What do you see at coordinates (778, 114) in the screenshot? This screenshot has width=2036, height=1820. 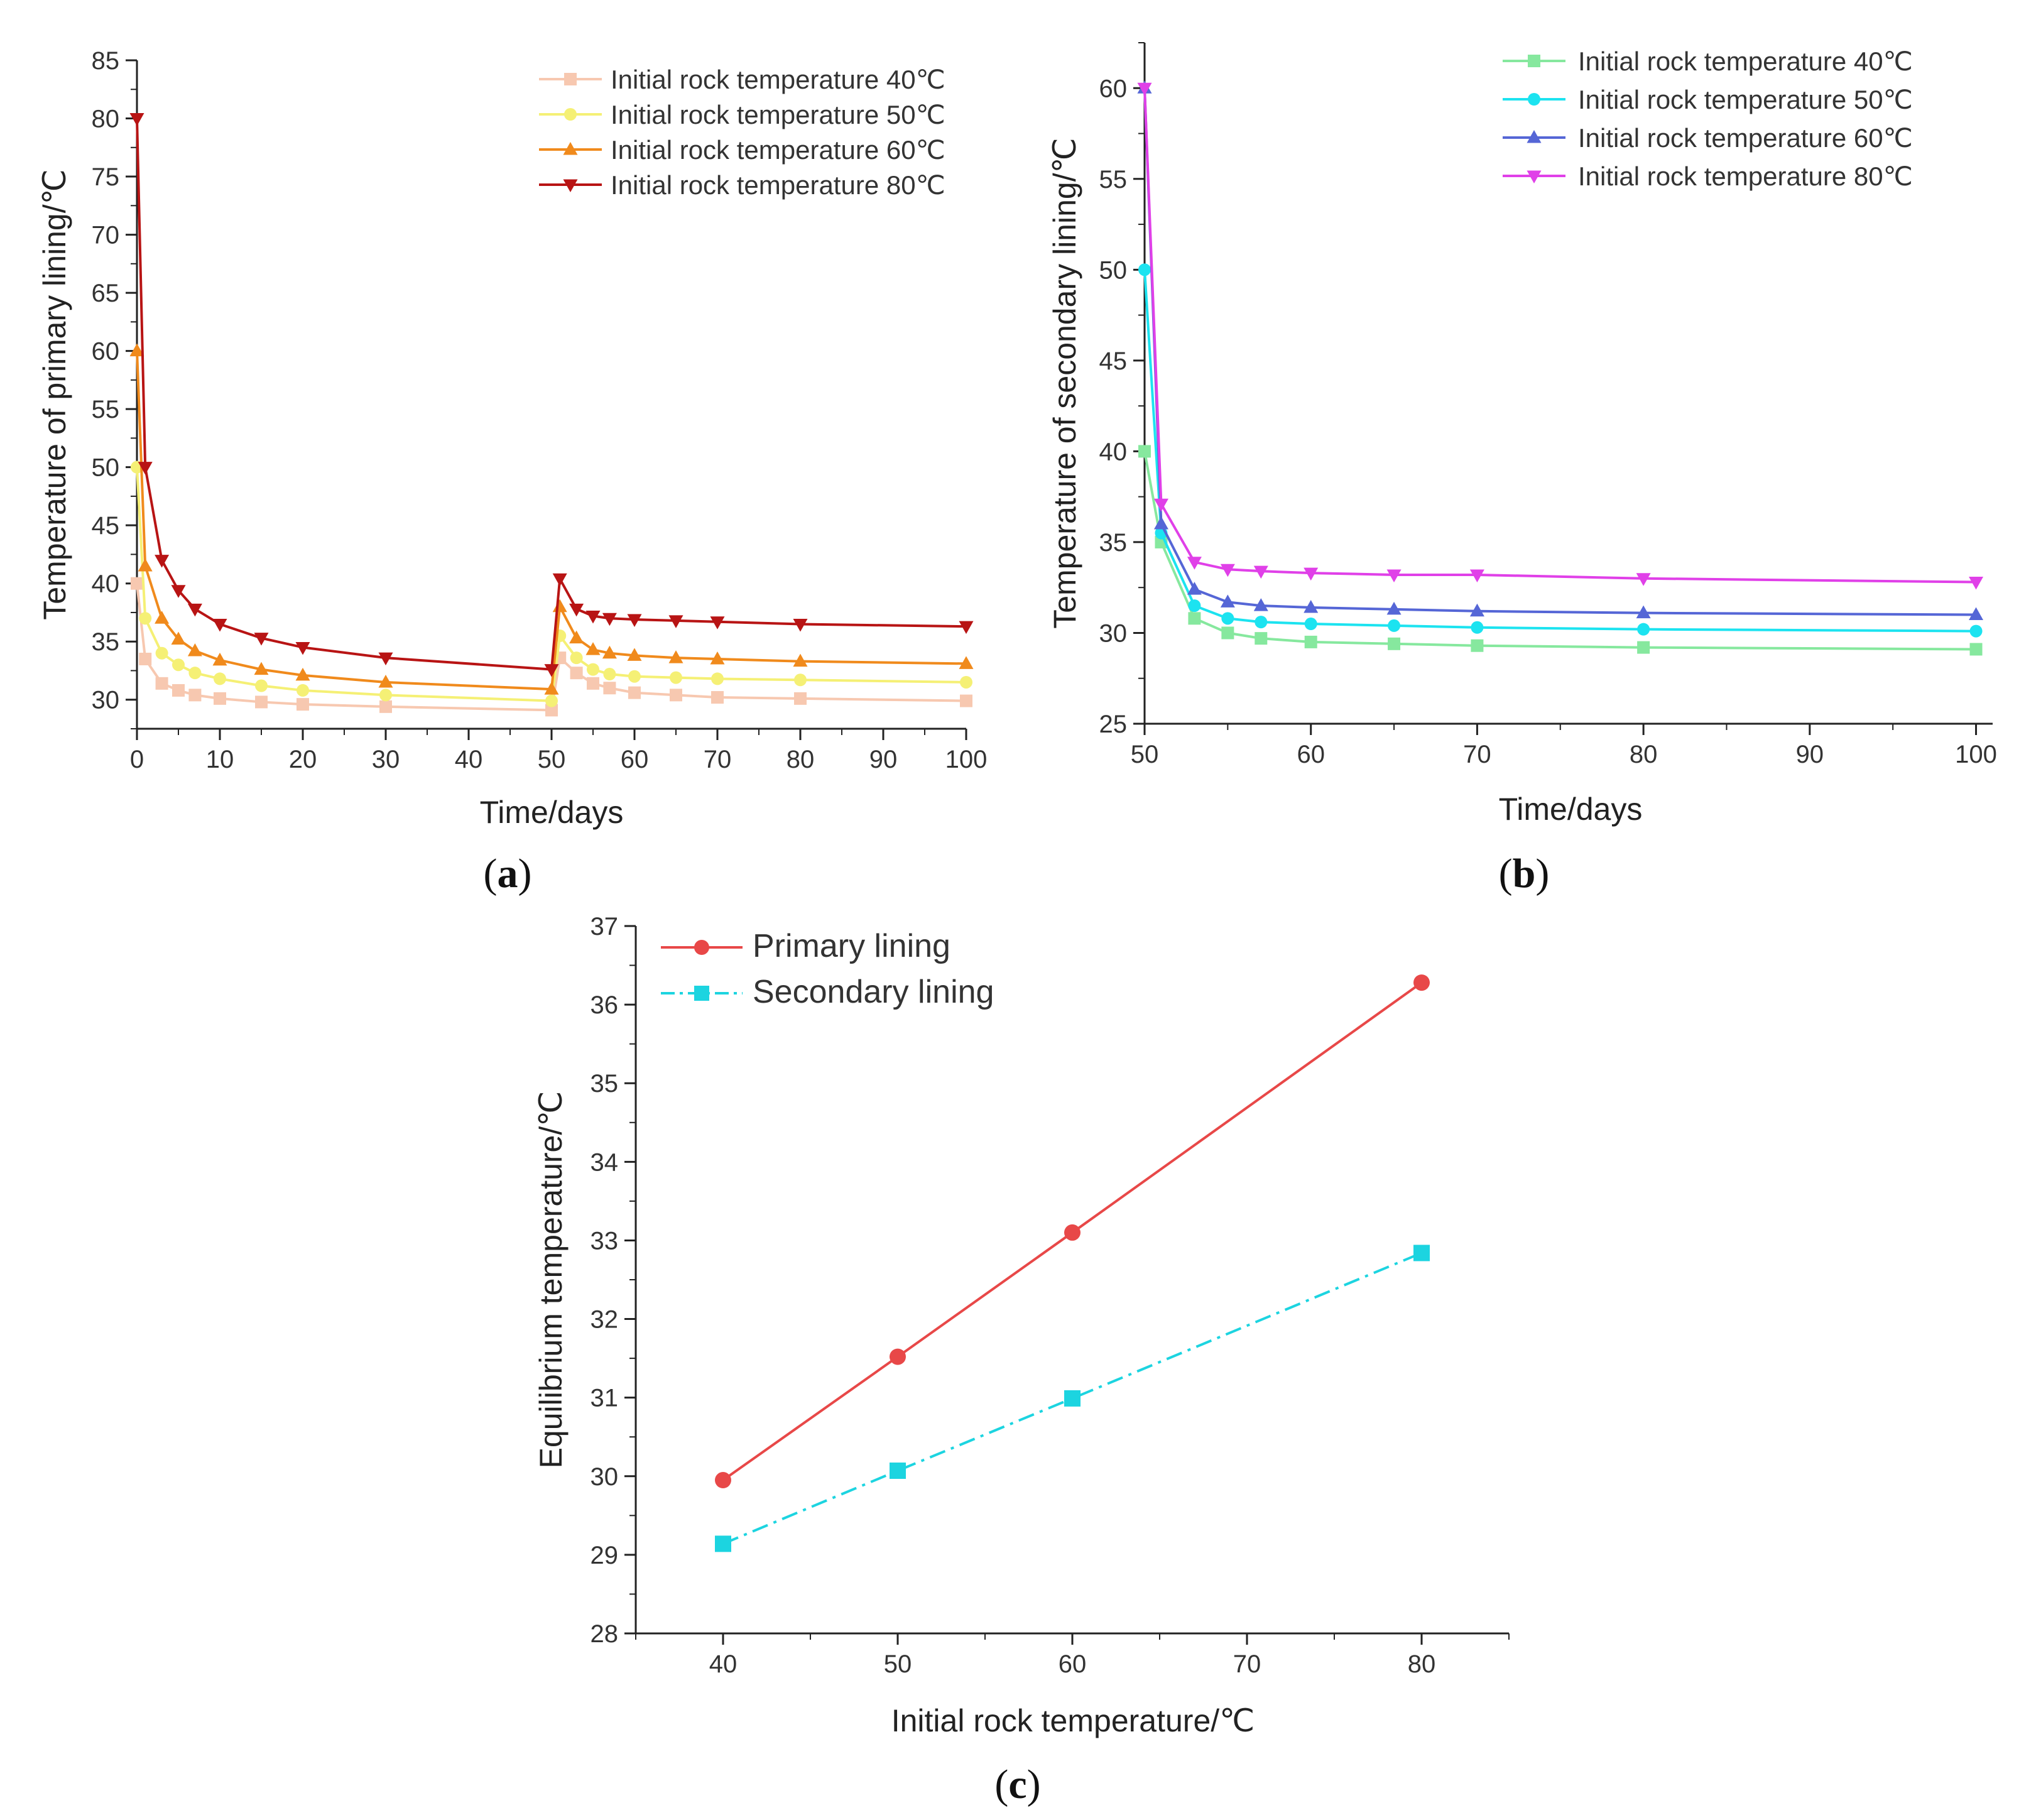 I see `legend-label: Initial rock temperature 50℃` at bounding box center [778, 114].